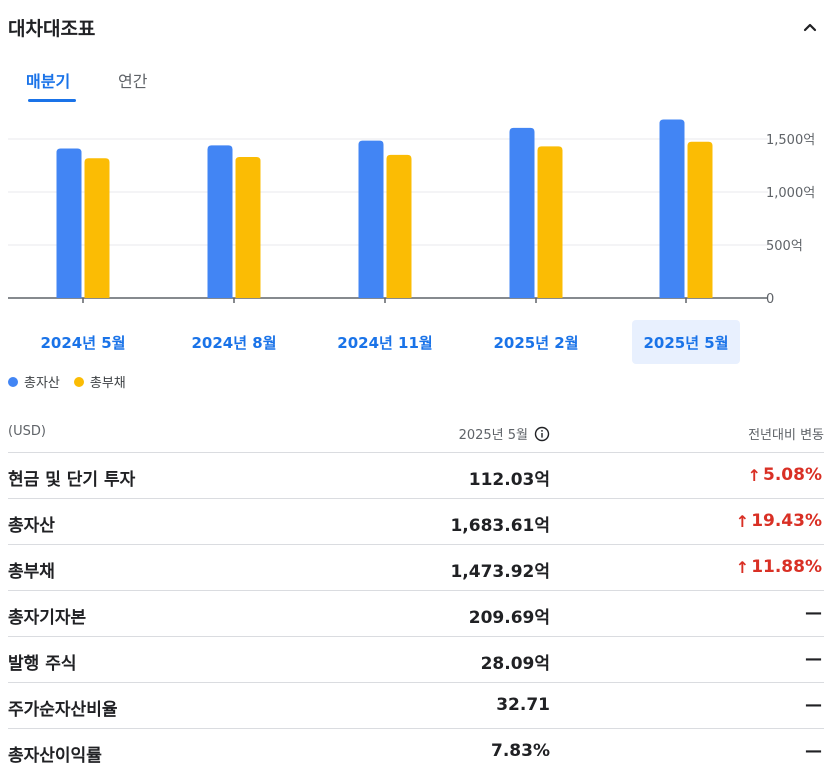 The width and height of the screenshot is (840, 774). Describe the element at coordinates (233, 343) in the screenshot. I see `period-button: 2024년 8월` at that location.